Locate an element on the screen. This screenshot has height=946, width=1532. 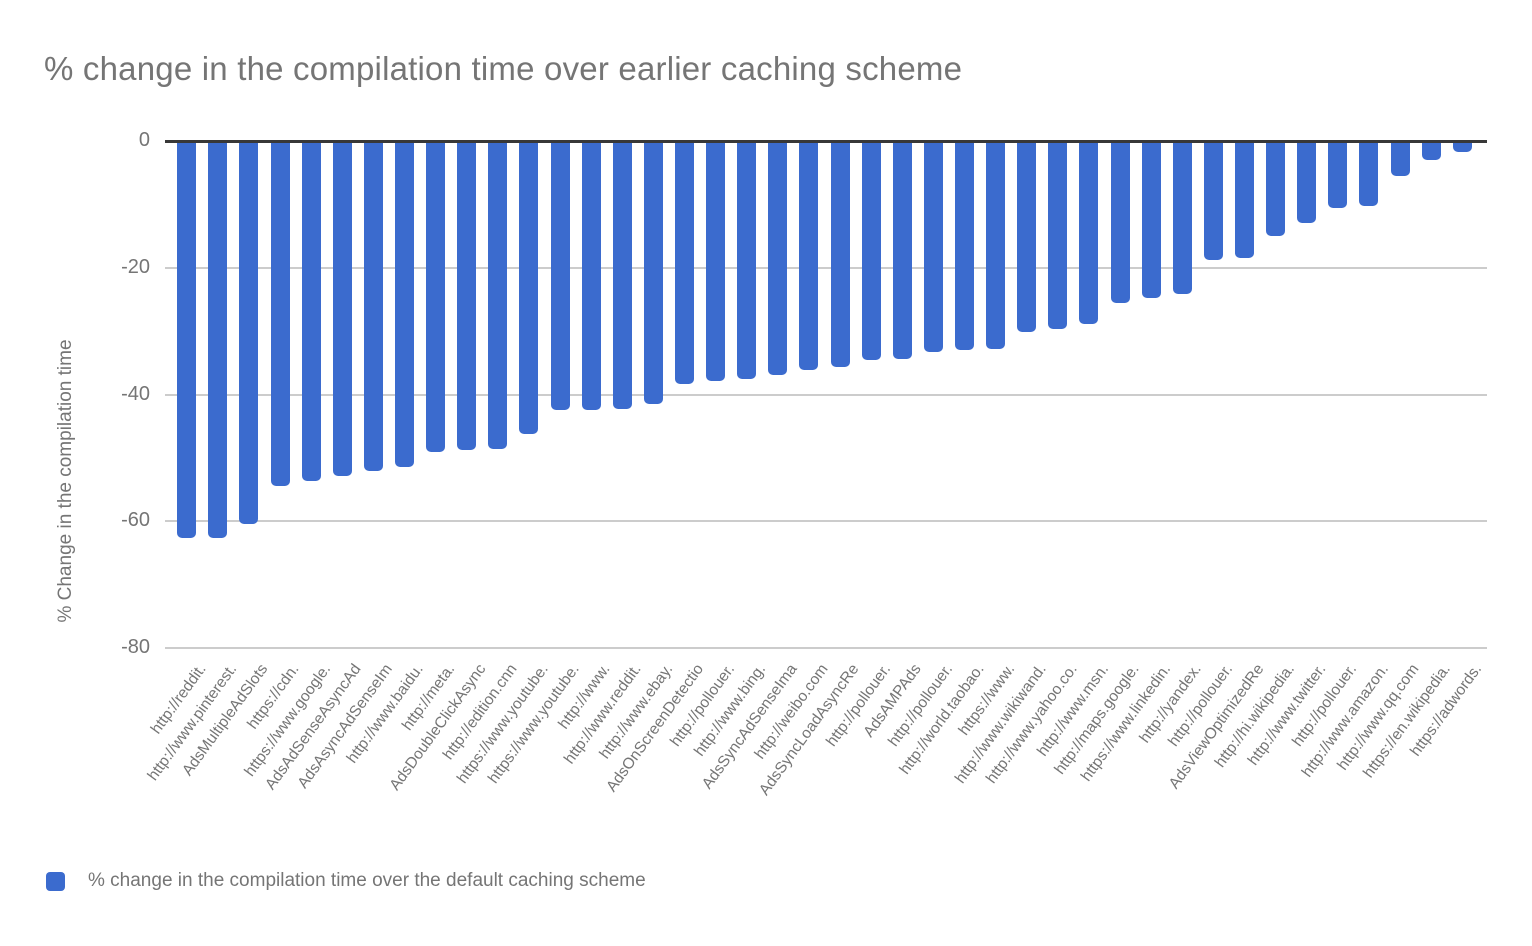
y-tick-label: -60 is located at coordinates (135, 520).